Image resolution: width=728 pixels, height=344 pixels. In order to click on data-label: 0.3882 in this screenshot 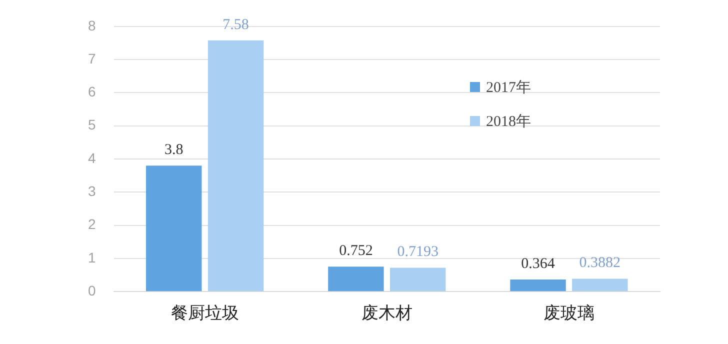, I will do `click(600, 263)`.